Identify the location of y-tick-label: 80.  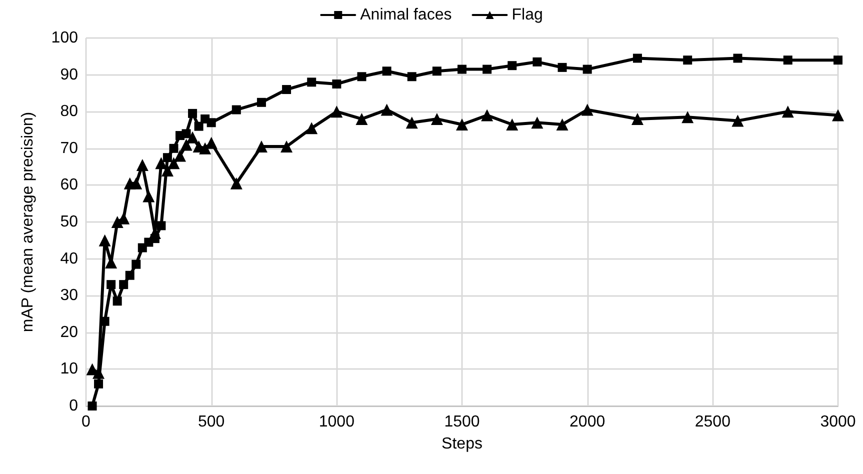
(69, 111).